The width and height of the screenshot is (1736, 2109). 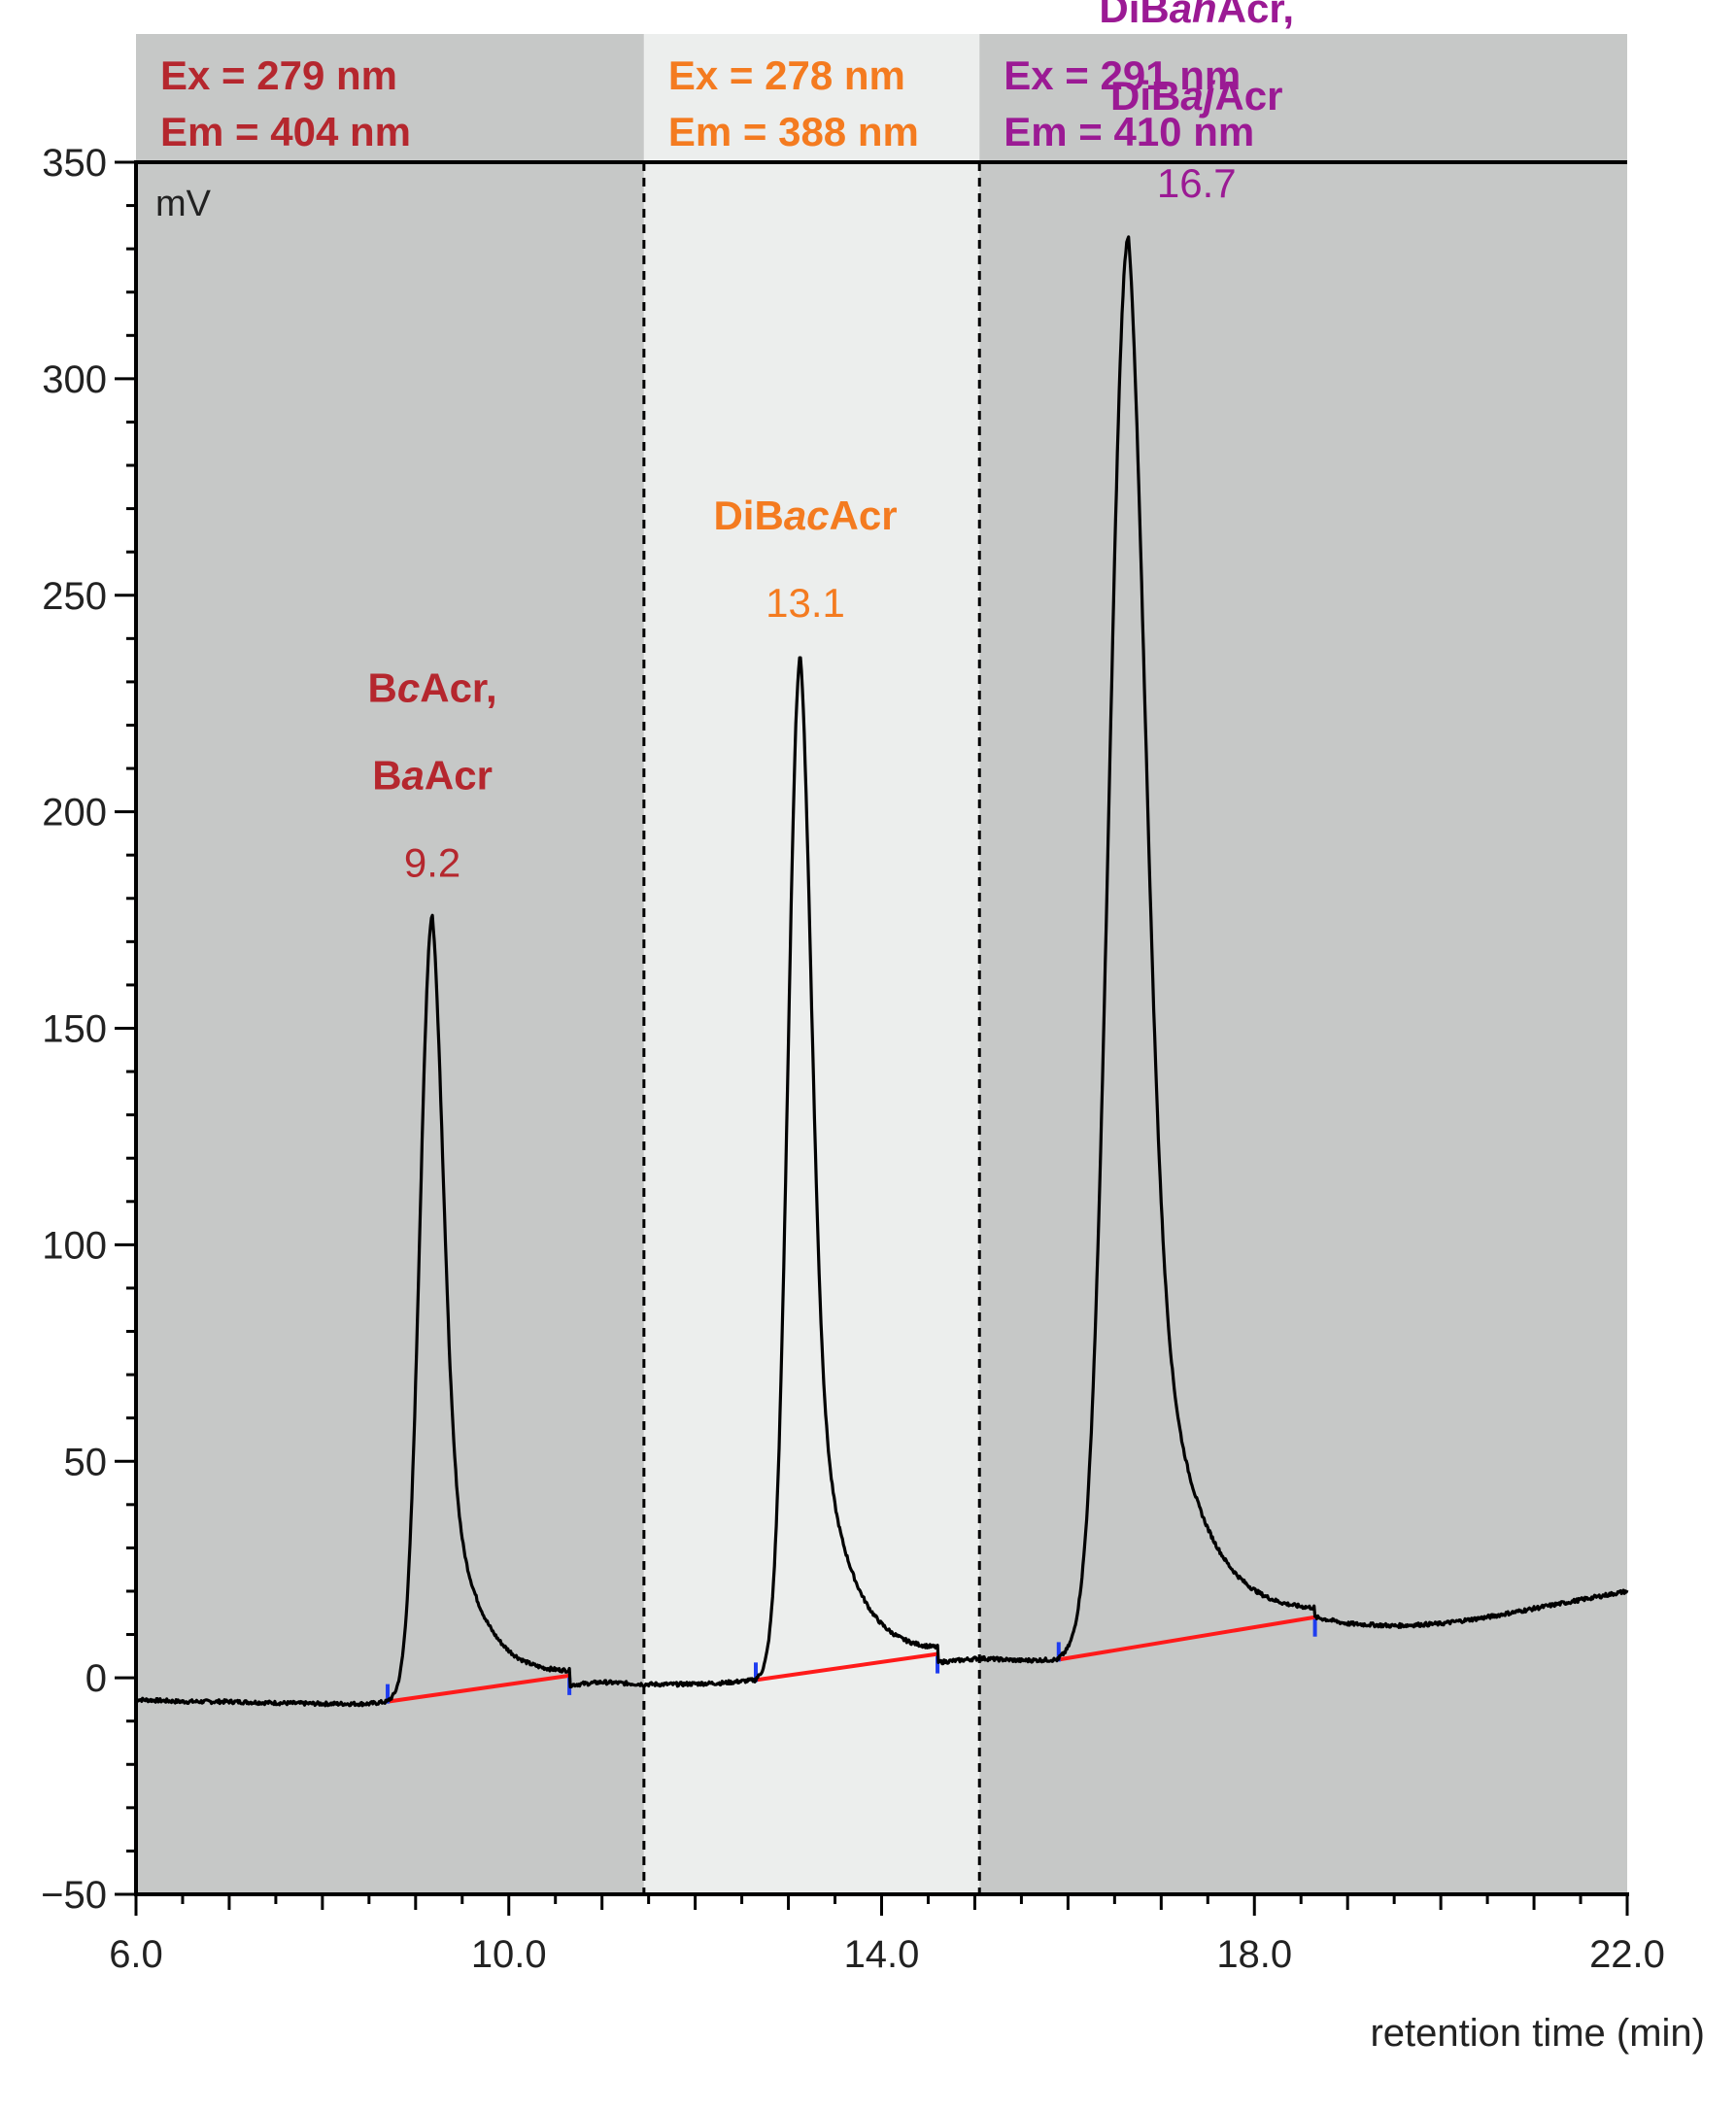 What do you see at coordinates (285, 132) in the screenshot?
I see `window-em-label-1: Em = 404 nm` at bounding box center [285, 132].